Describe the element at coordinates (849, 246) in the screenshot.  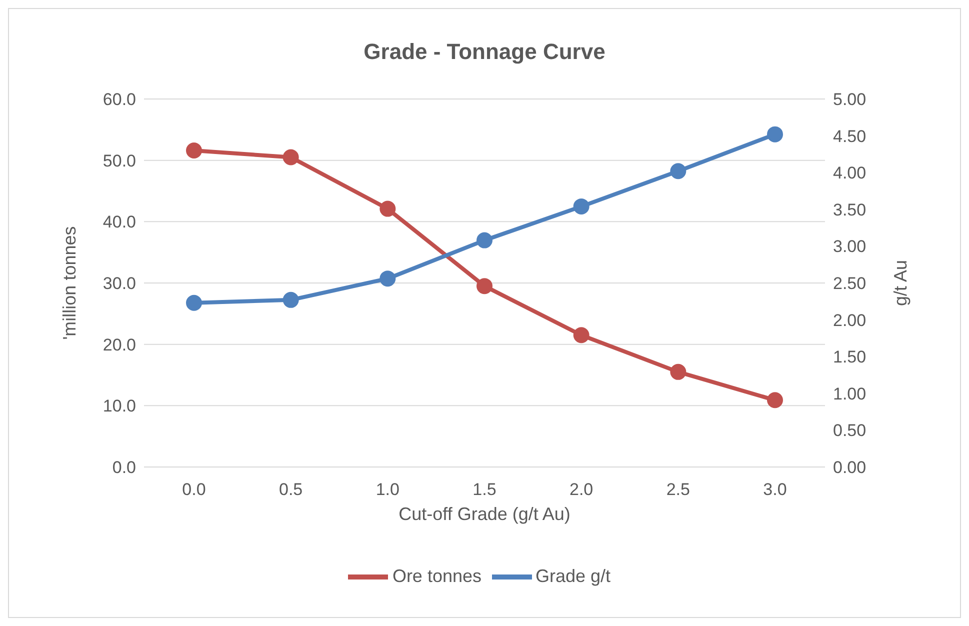
I see `y2-tick-label: 3.00` at that location.